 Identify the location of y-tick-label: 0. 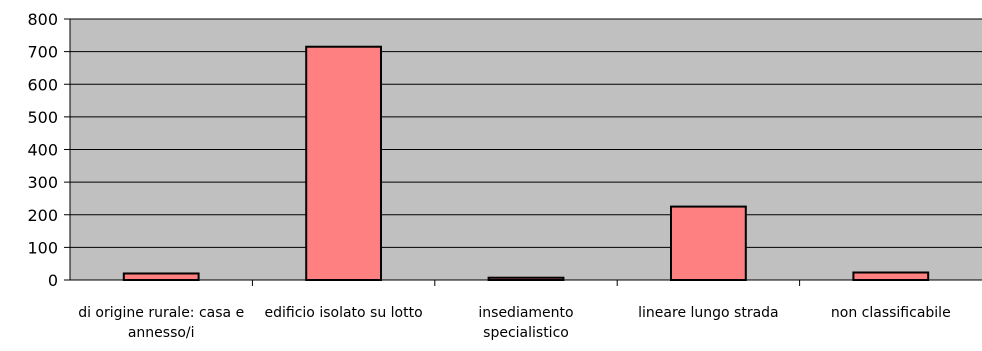
(53, 280).